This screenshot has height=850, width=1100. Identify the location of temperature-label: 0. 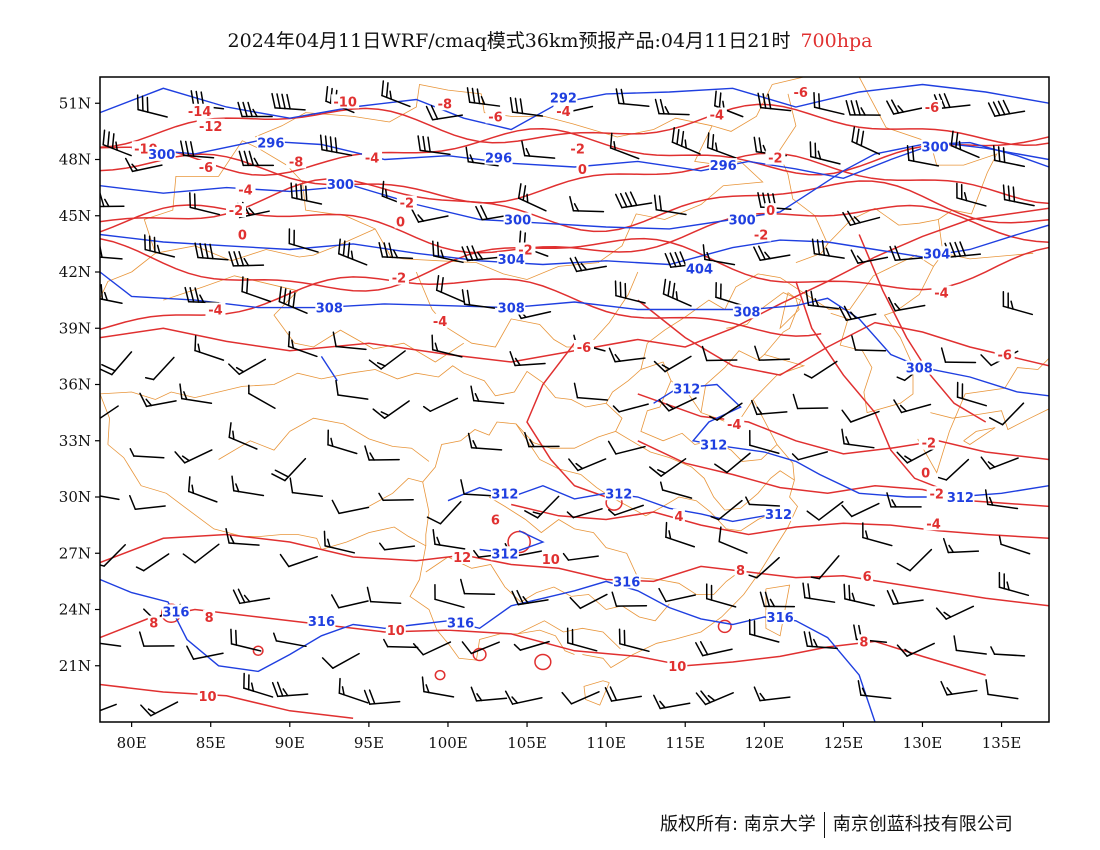
(400, 222).